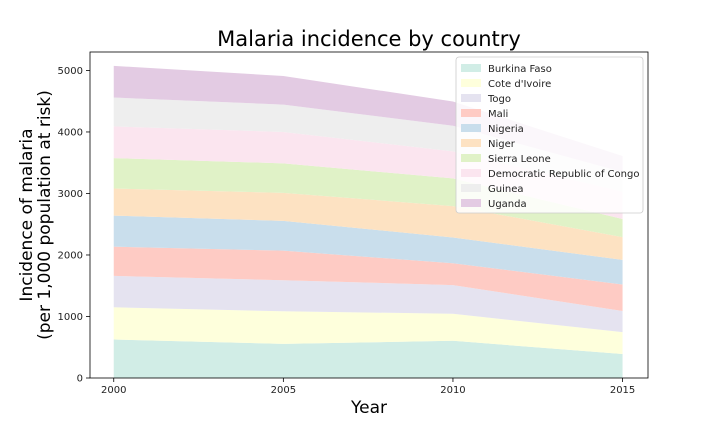 This screenshot has height=432, width=720. What do you see at coordinates (368, 304) in the screenshot?
I see `area-togo` at bounding box center [368, 304].